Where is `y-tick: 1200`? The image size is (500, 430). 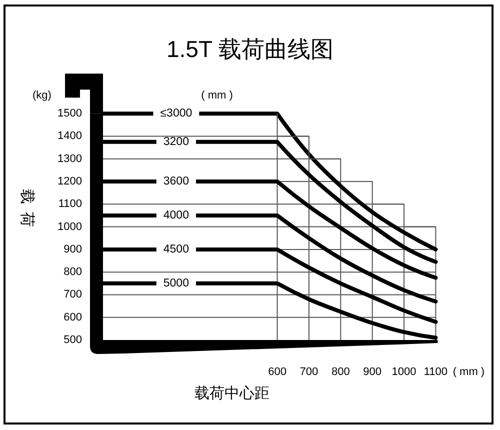 y-tick: 1200 is located at coordinates (70, 182).